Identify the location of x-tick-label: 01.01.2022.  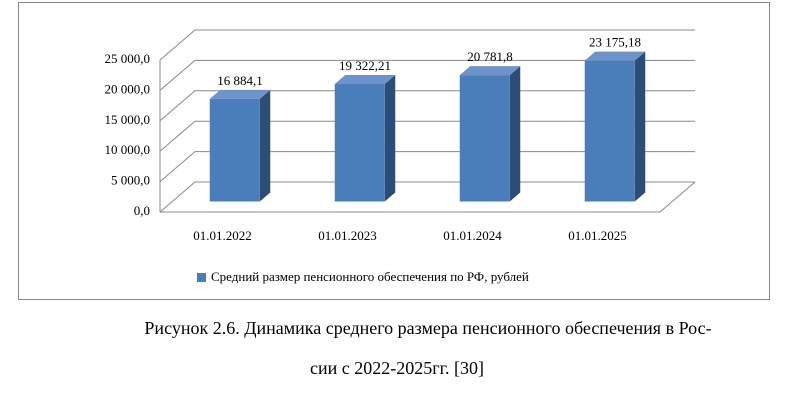
(222, 235).